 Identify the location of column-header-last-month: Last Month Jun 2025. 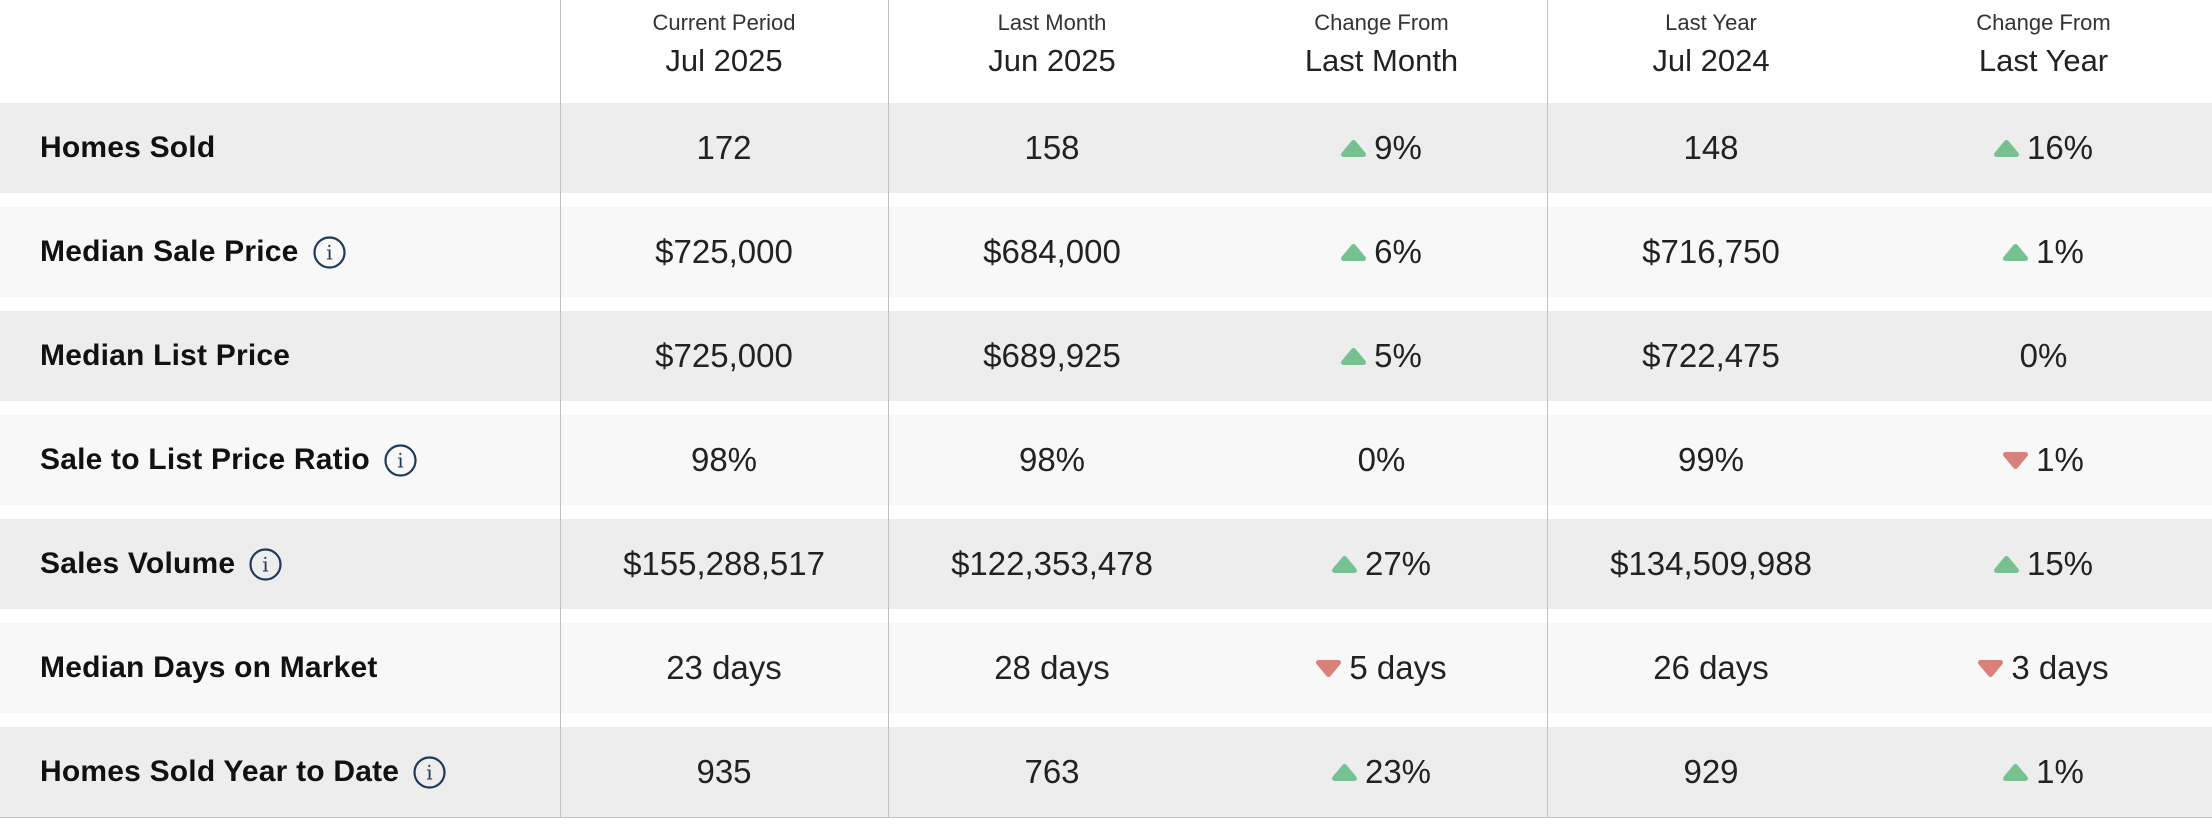
(1052, 51).